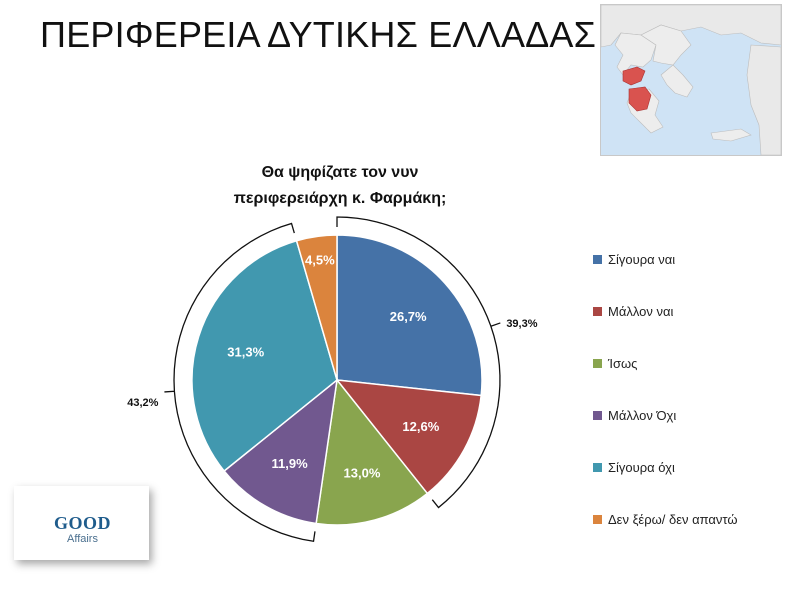 This screenshot has width=800, height=592. I want to click on chart-title-line-1: Θα ψηφίζατε τον νυν, so click(340, 172).